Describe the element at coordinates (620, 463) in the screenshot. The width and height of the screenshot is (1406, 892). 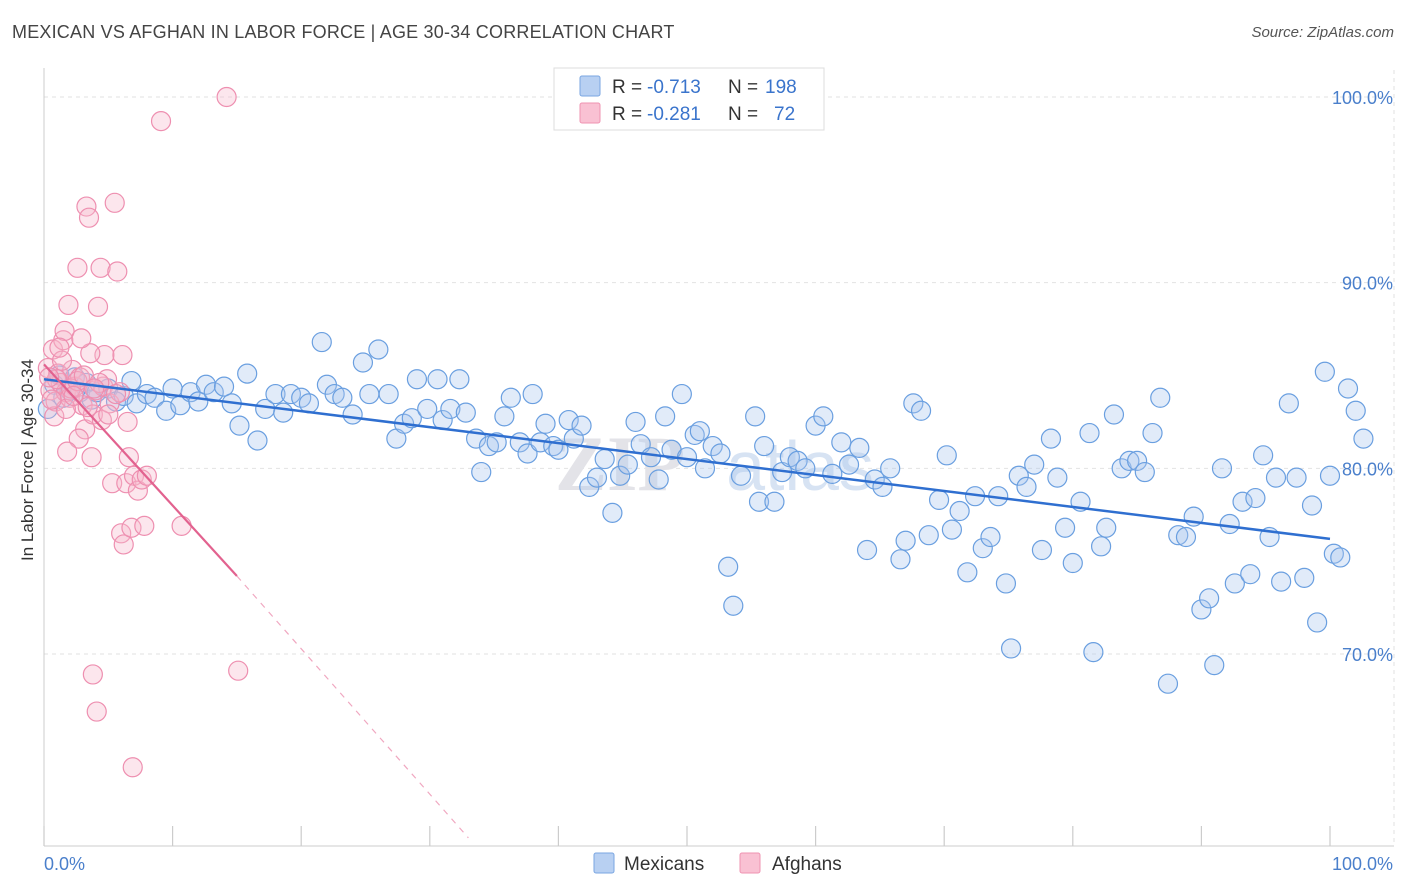
I see `watermark-zip: ZIP` at that location.